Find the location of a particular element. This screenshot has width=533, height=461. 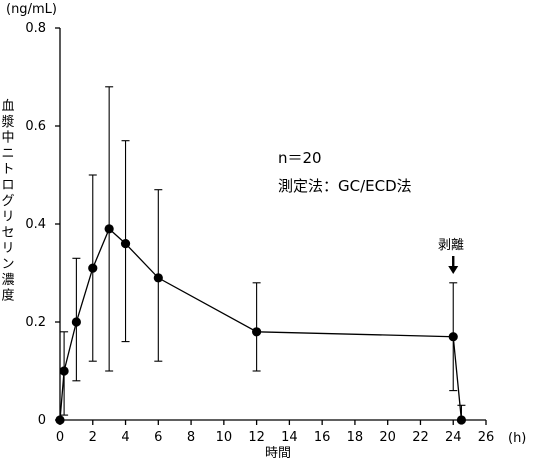

removal-arrow-head is located at coordinates (453, 270).